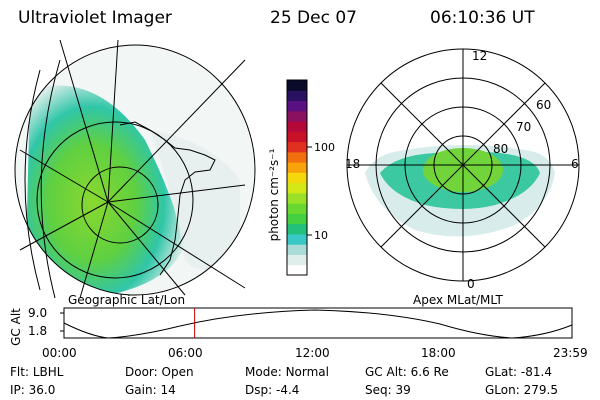  Describe the element at coordinates (482, 18) in the screenshot. I see `time-label: 06:10:36 UT` at that location.